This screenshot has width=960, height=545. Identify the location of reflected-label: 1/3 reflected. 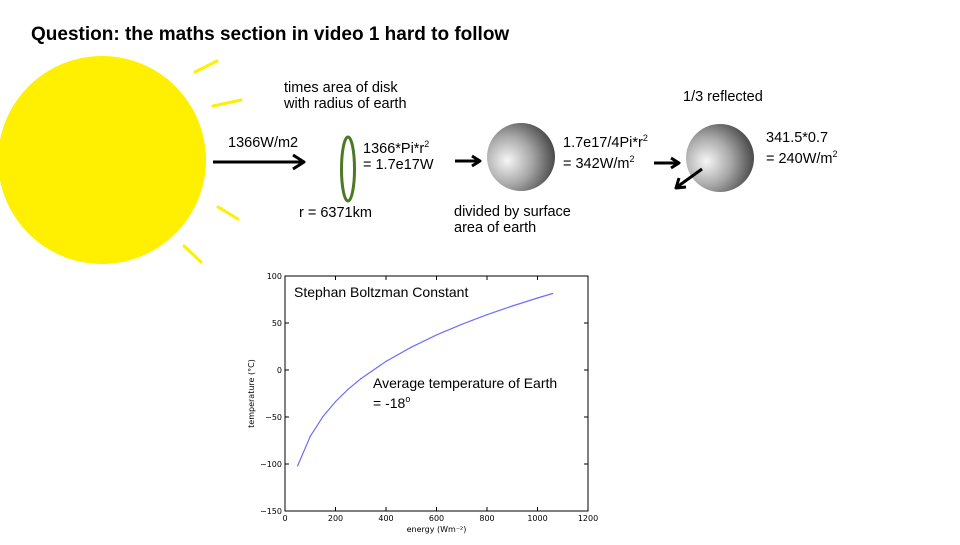
(723, 97).